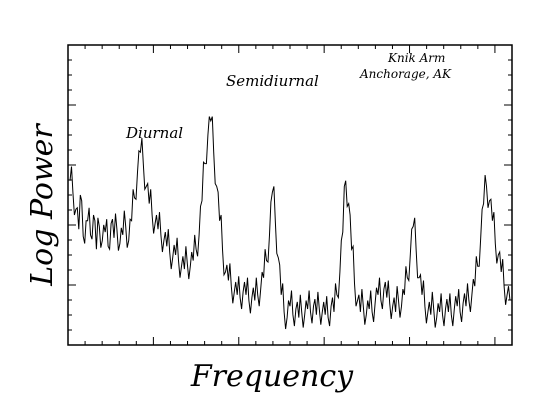 The height and width of the screenshot is (415, 540). I want to click on annotation-station-location: Anchorage, AK, so click(405, 74).